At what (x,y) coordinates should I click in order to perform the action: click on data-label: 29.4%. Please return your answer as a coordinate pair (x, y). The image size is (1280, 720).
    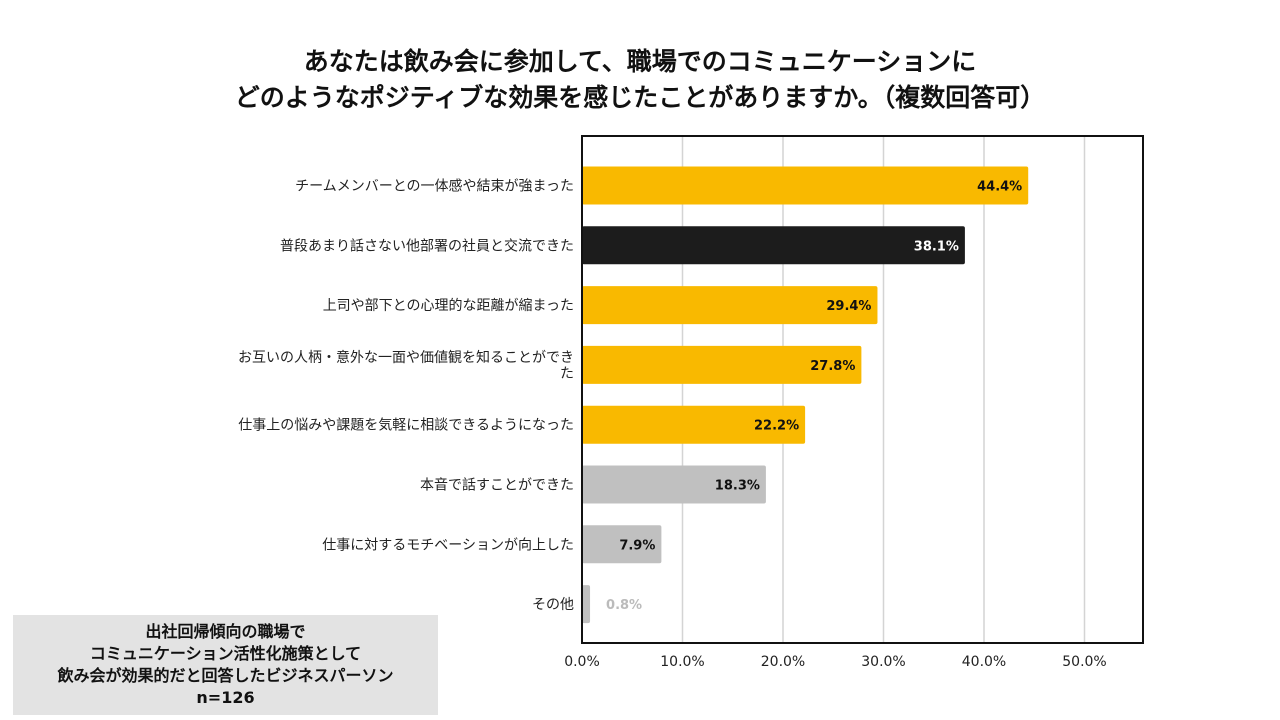
    Looking at the image, I should click on (848, 306).